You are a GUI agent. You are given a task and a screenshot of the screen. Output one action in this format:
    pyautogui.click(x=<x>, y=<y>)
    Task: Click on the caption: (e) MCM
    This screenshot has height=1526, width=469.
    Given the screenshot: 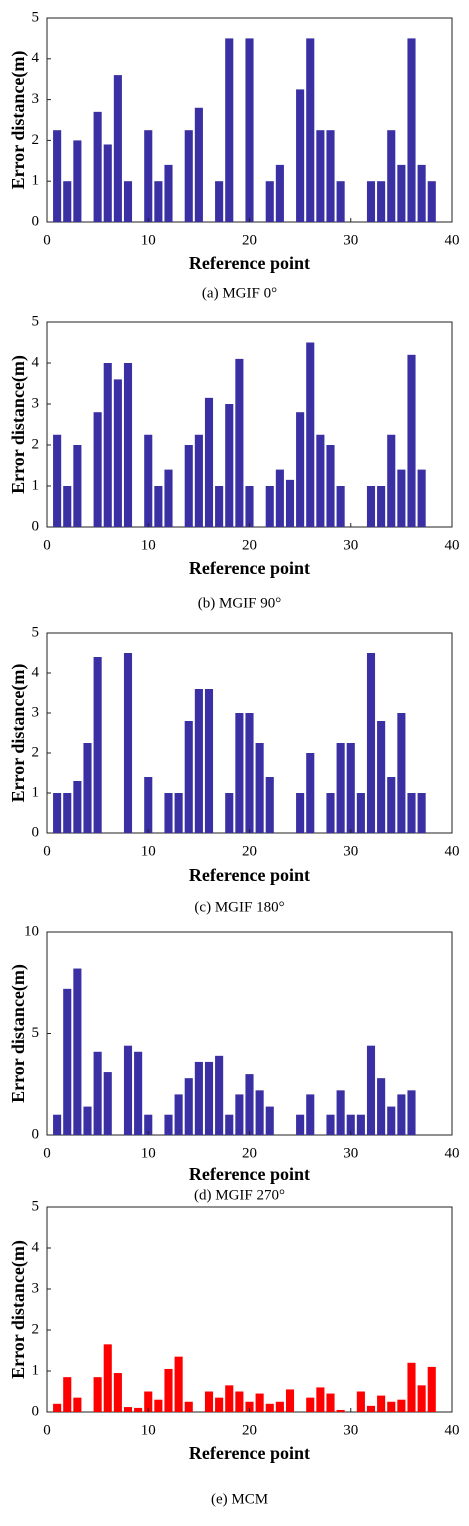 What is the action you would take?
    pyautogui.click(x=239, y=1499)
    